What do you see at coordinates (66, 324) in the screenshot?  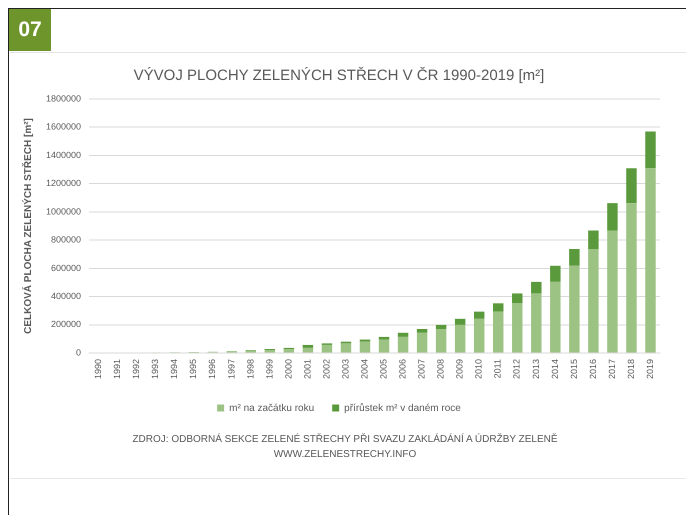 I see `y-tick-label: 200000` at bounding box center [66, 324].